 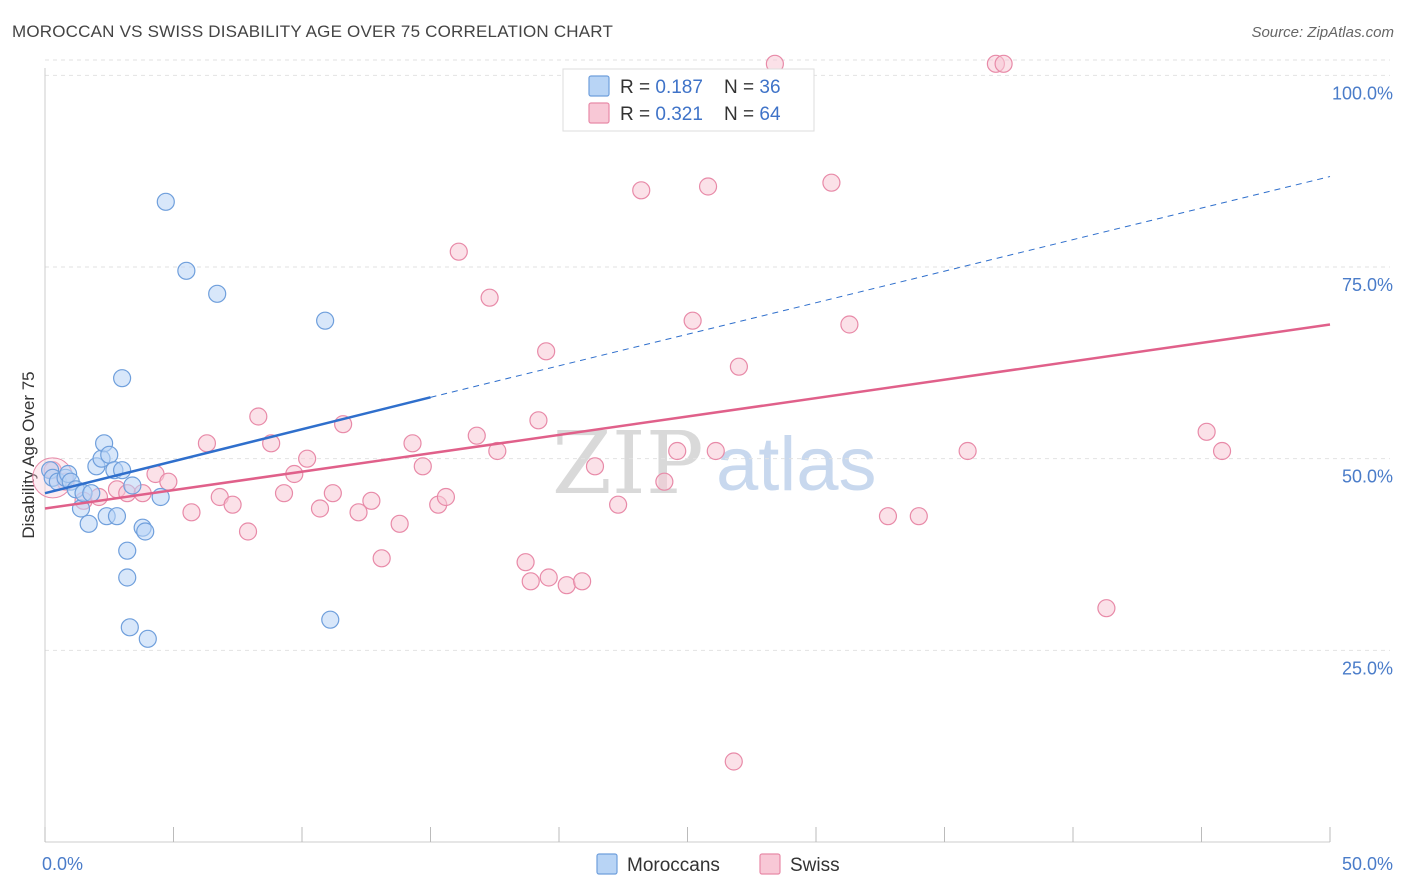 I want to click on moroccans-points, so click(x=190, y=420).